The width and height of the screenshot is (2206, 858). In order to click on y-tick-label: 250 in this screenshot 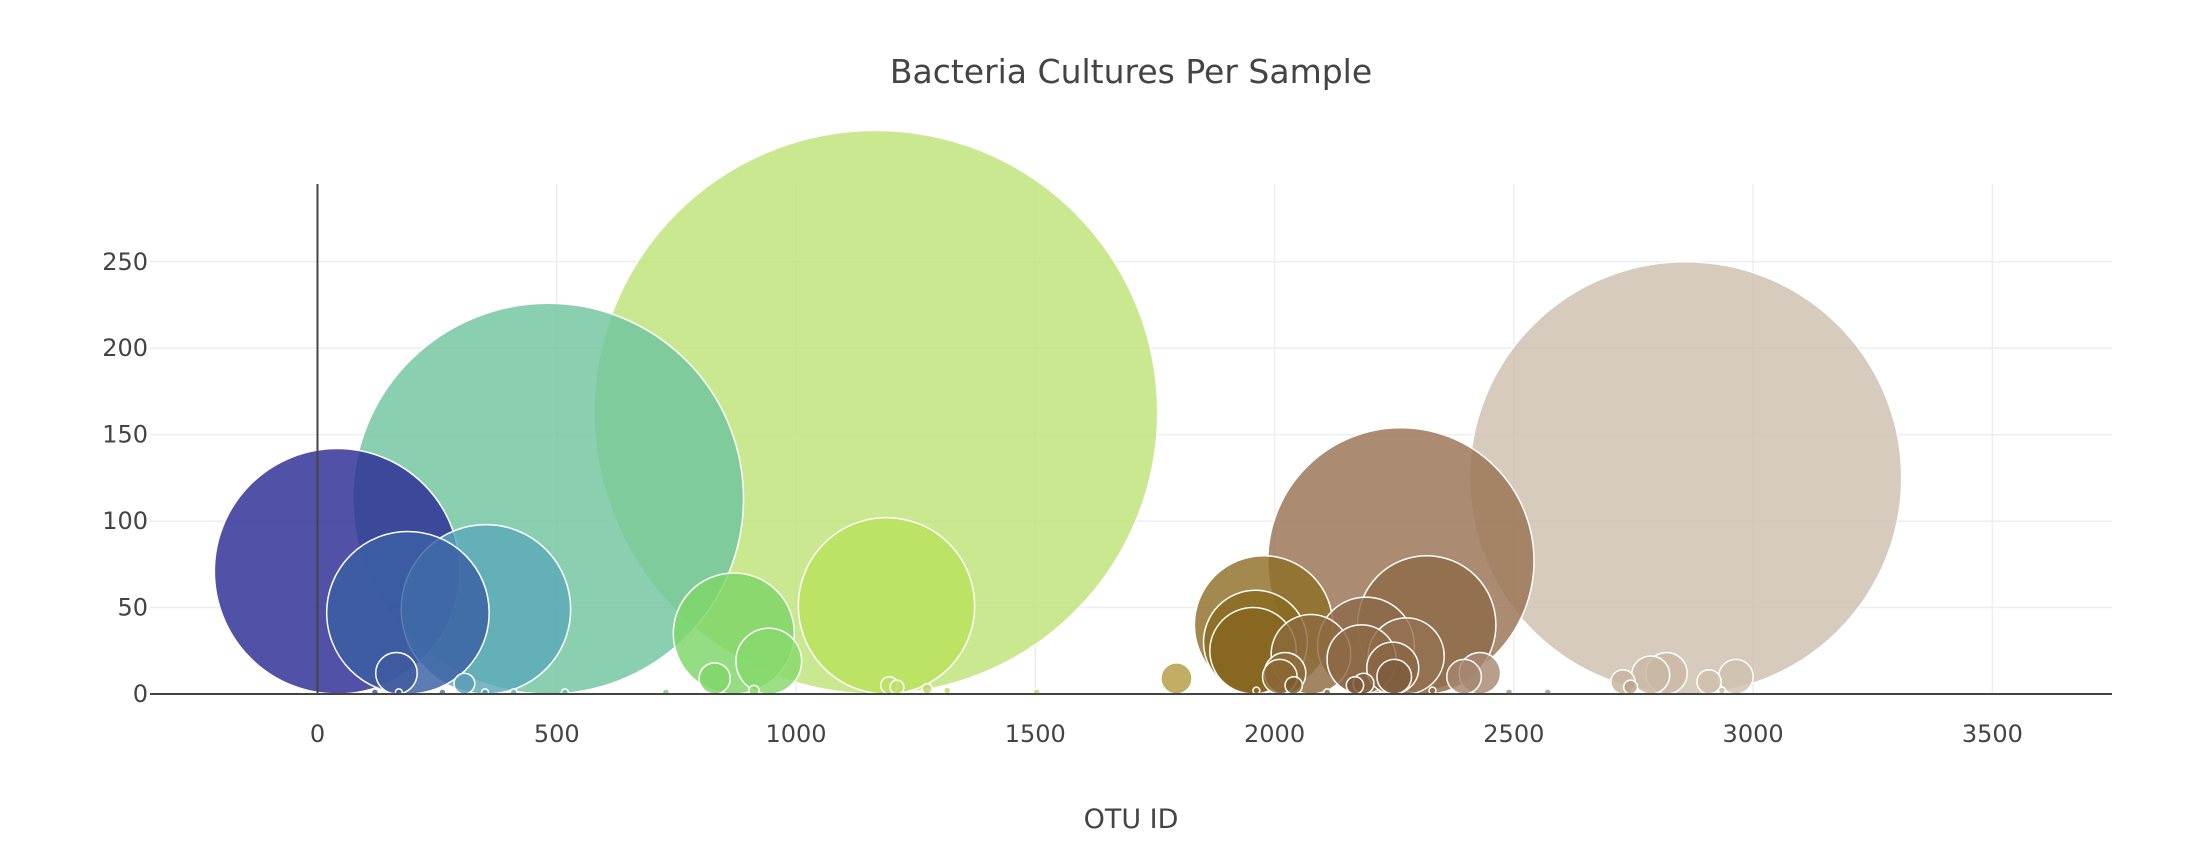, I will do `click(125, 262)`.